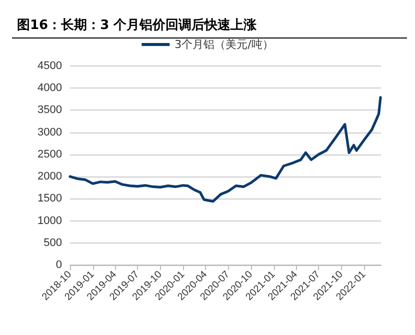 This screenshot has height=335, width=415. I want to click on y-tick-label: 1500, so click(50, 198).